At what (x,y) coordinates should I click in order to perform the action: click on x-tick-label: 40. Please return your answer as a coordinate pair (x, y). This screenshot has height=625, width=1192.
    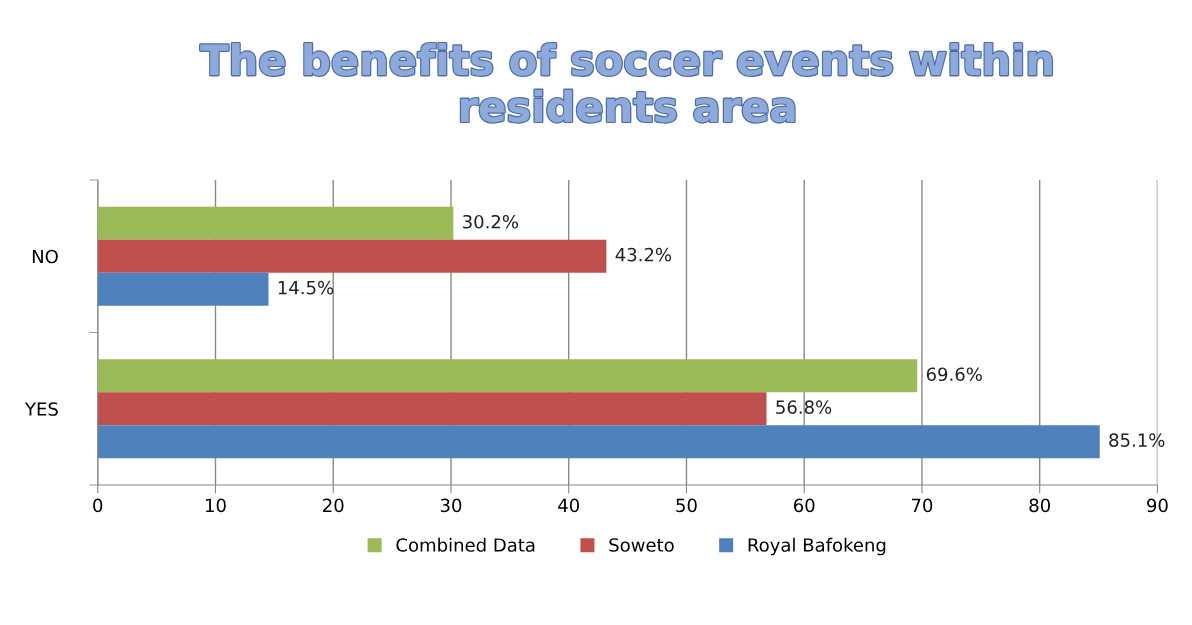
    Looking at the image, I should click on (568, 505).